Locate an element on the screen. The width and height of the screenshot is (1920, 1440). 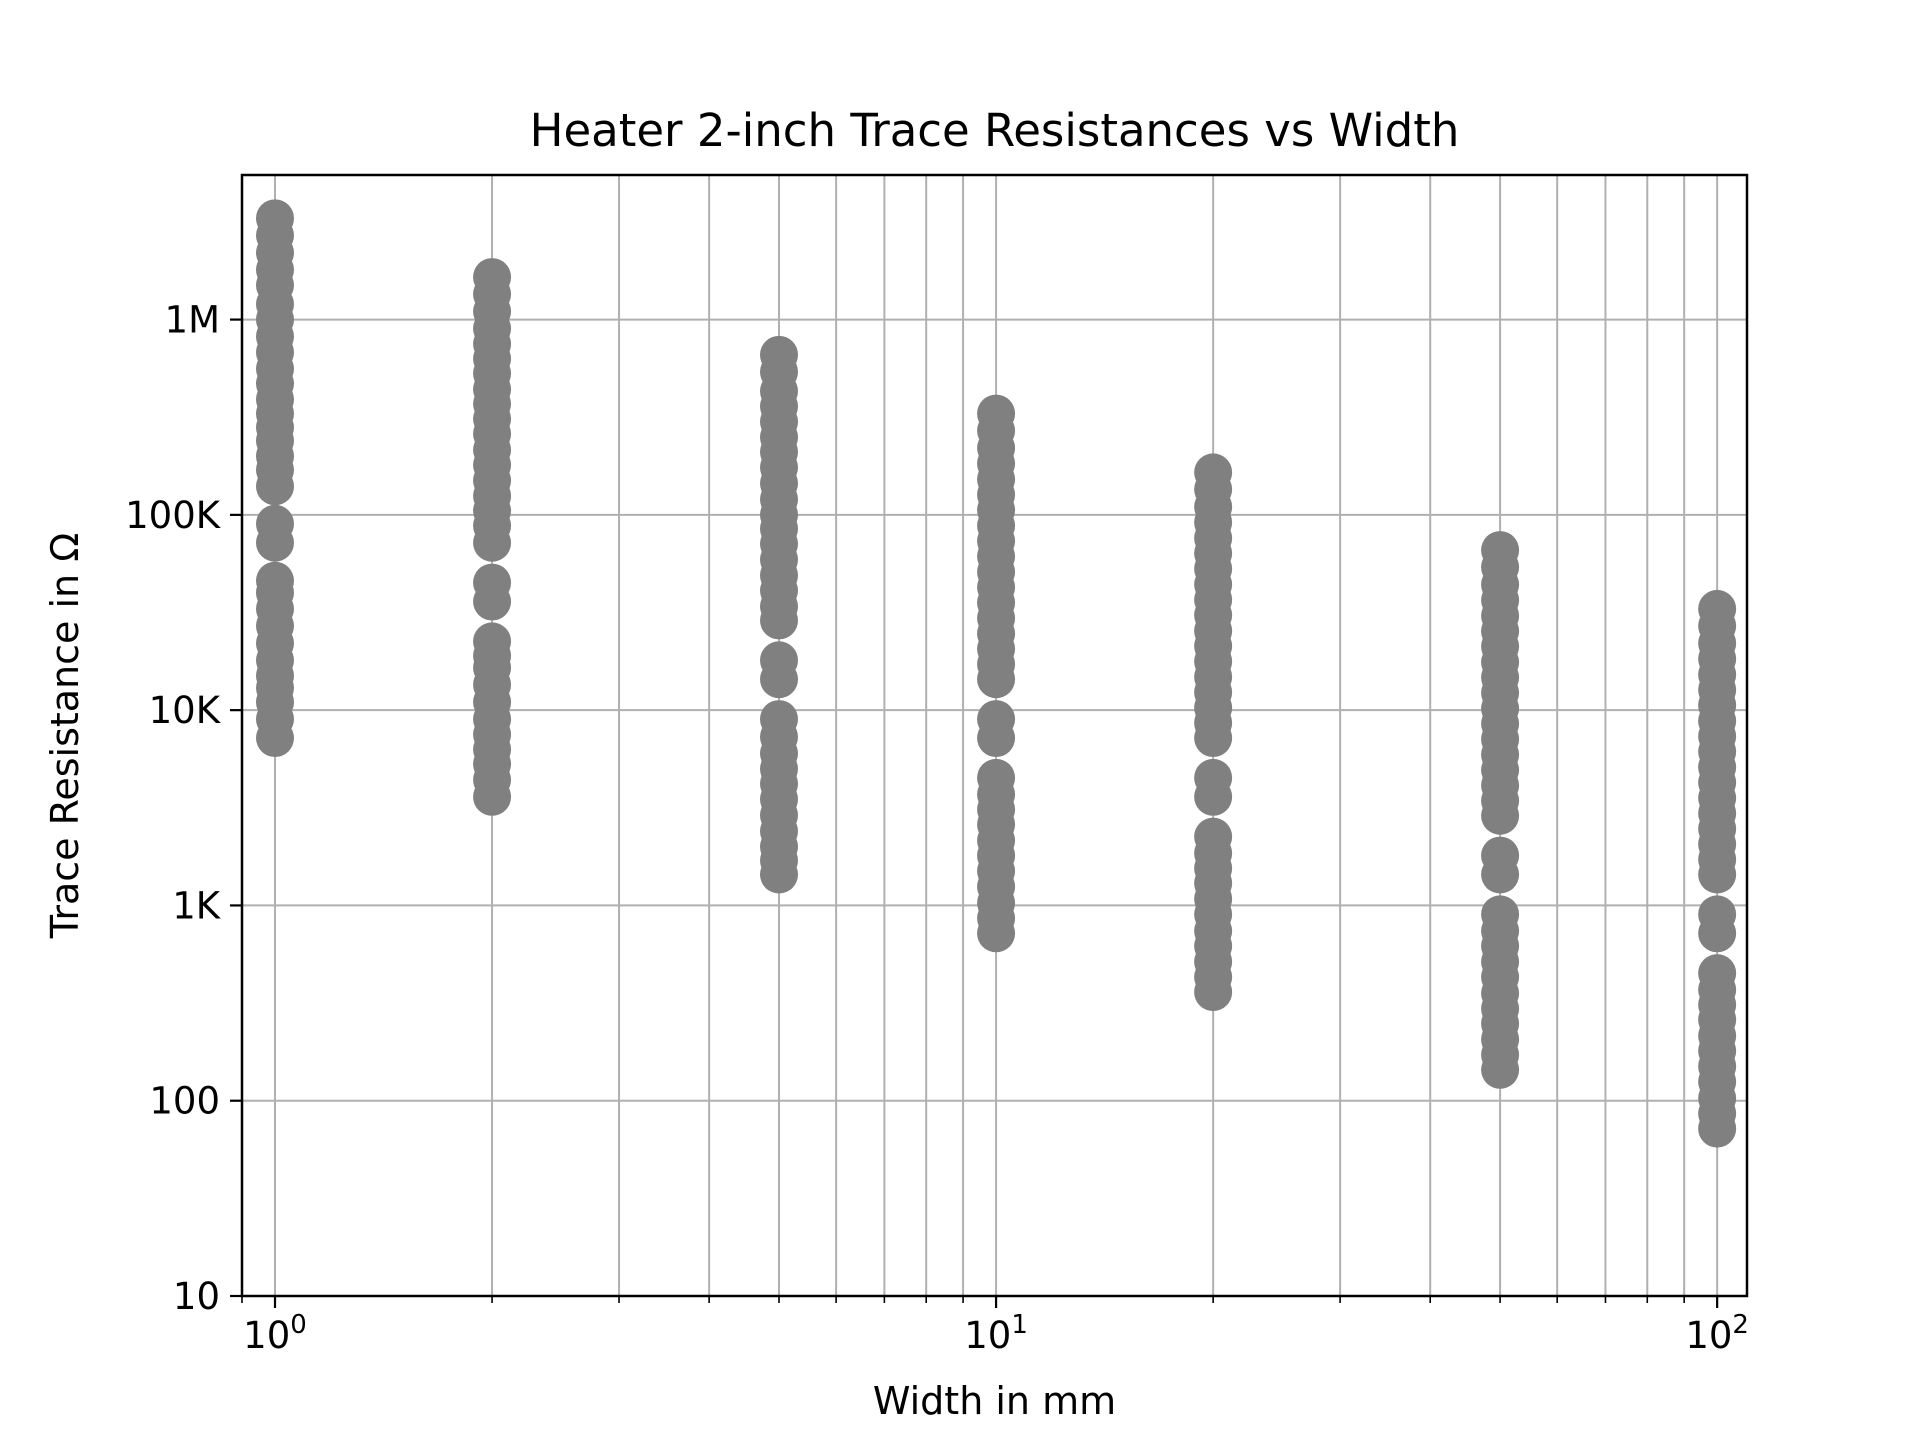
y-tick-label: 1M is located at coordinates (192, 320).